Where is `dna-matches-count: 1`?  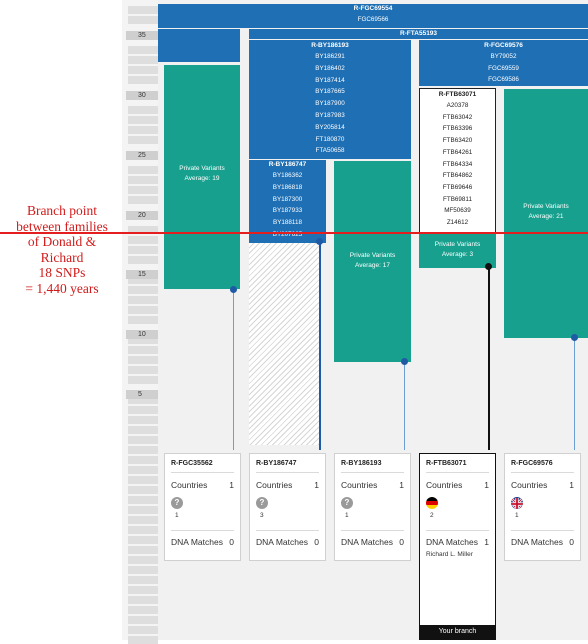
dna-matches-count: 1 is located at coordinates (486, 542).